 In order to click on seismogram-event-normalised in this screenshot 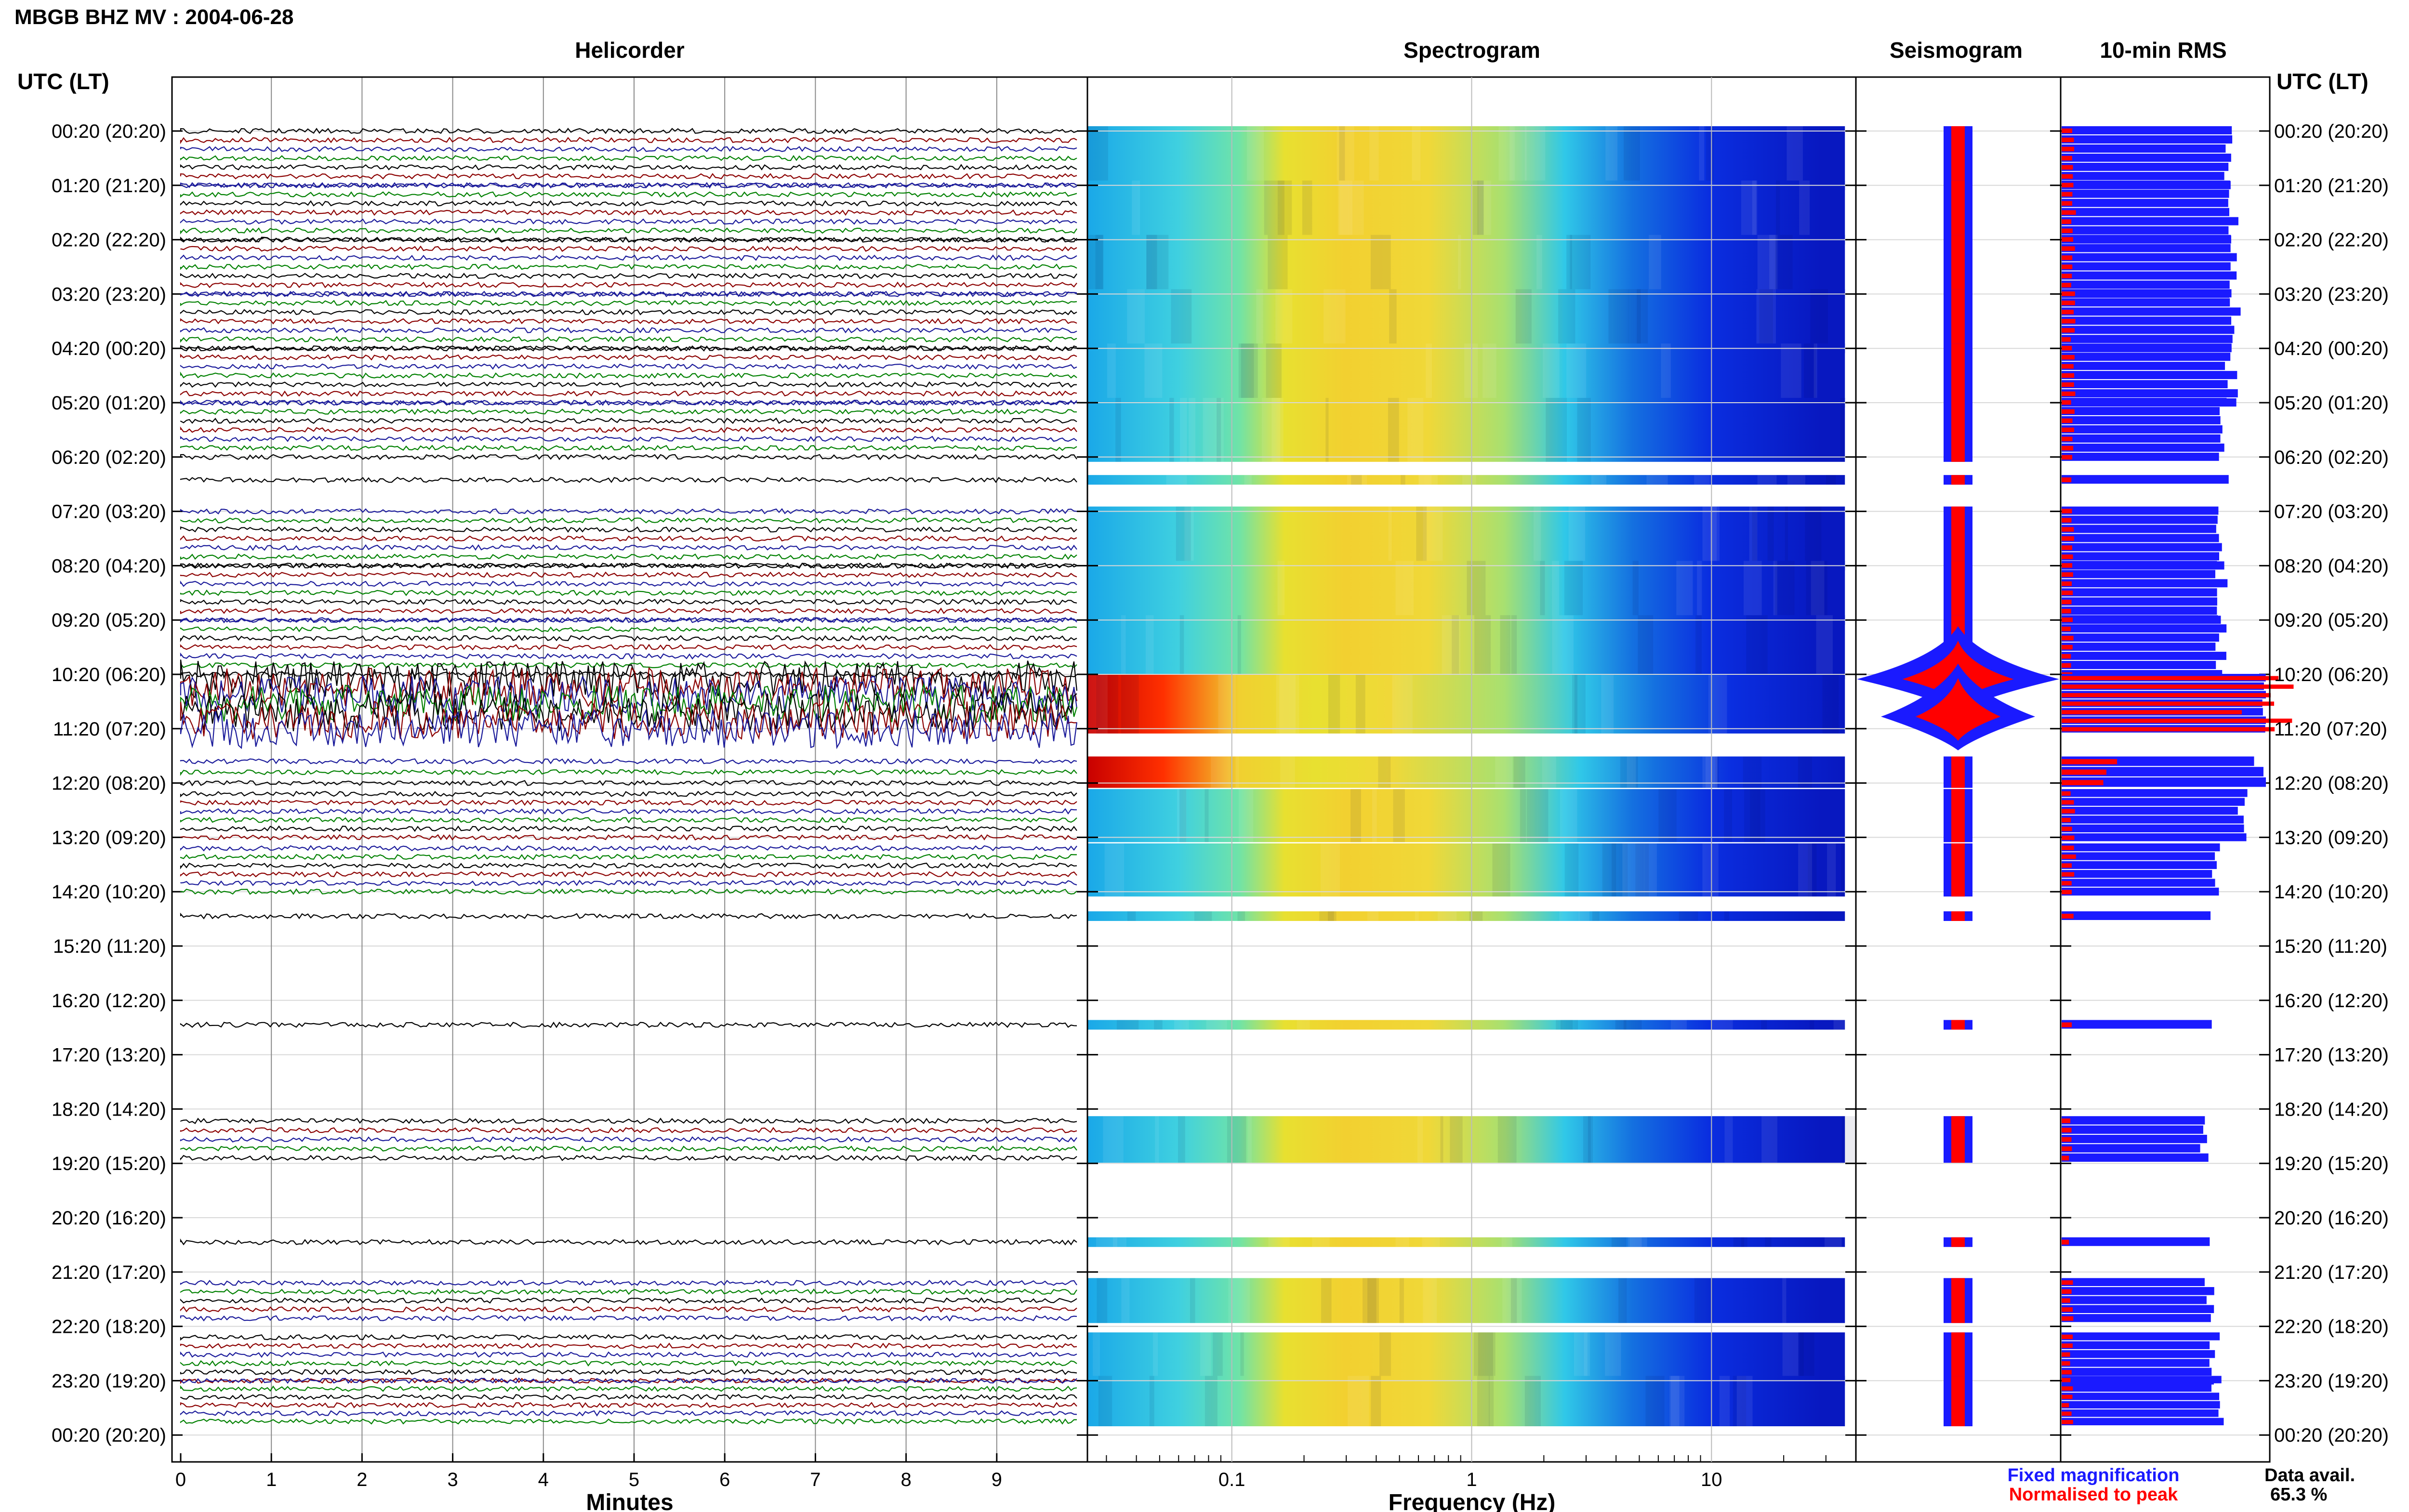, I will do `click(1958, 709)`.